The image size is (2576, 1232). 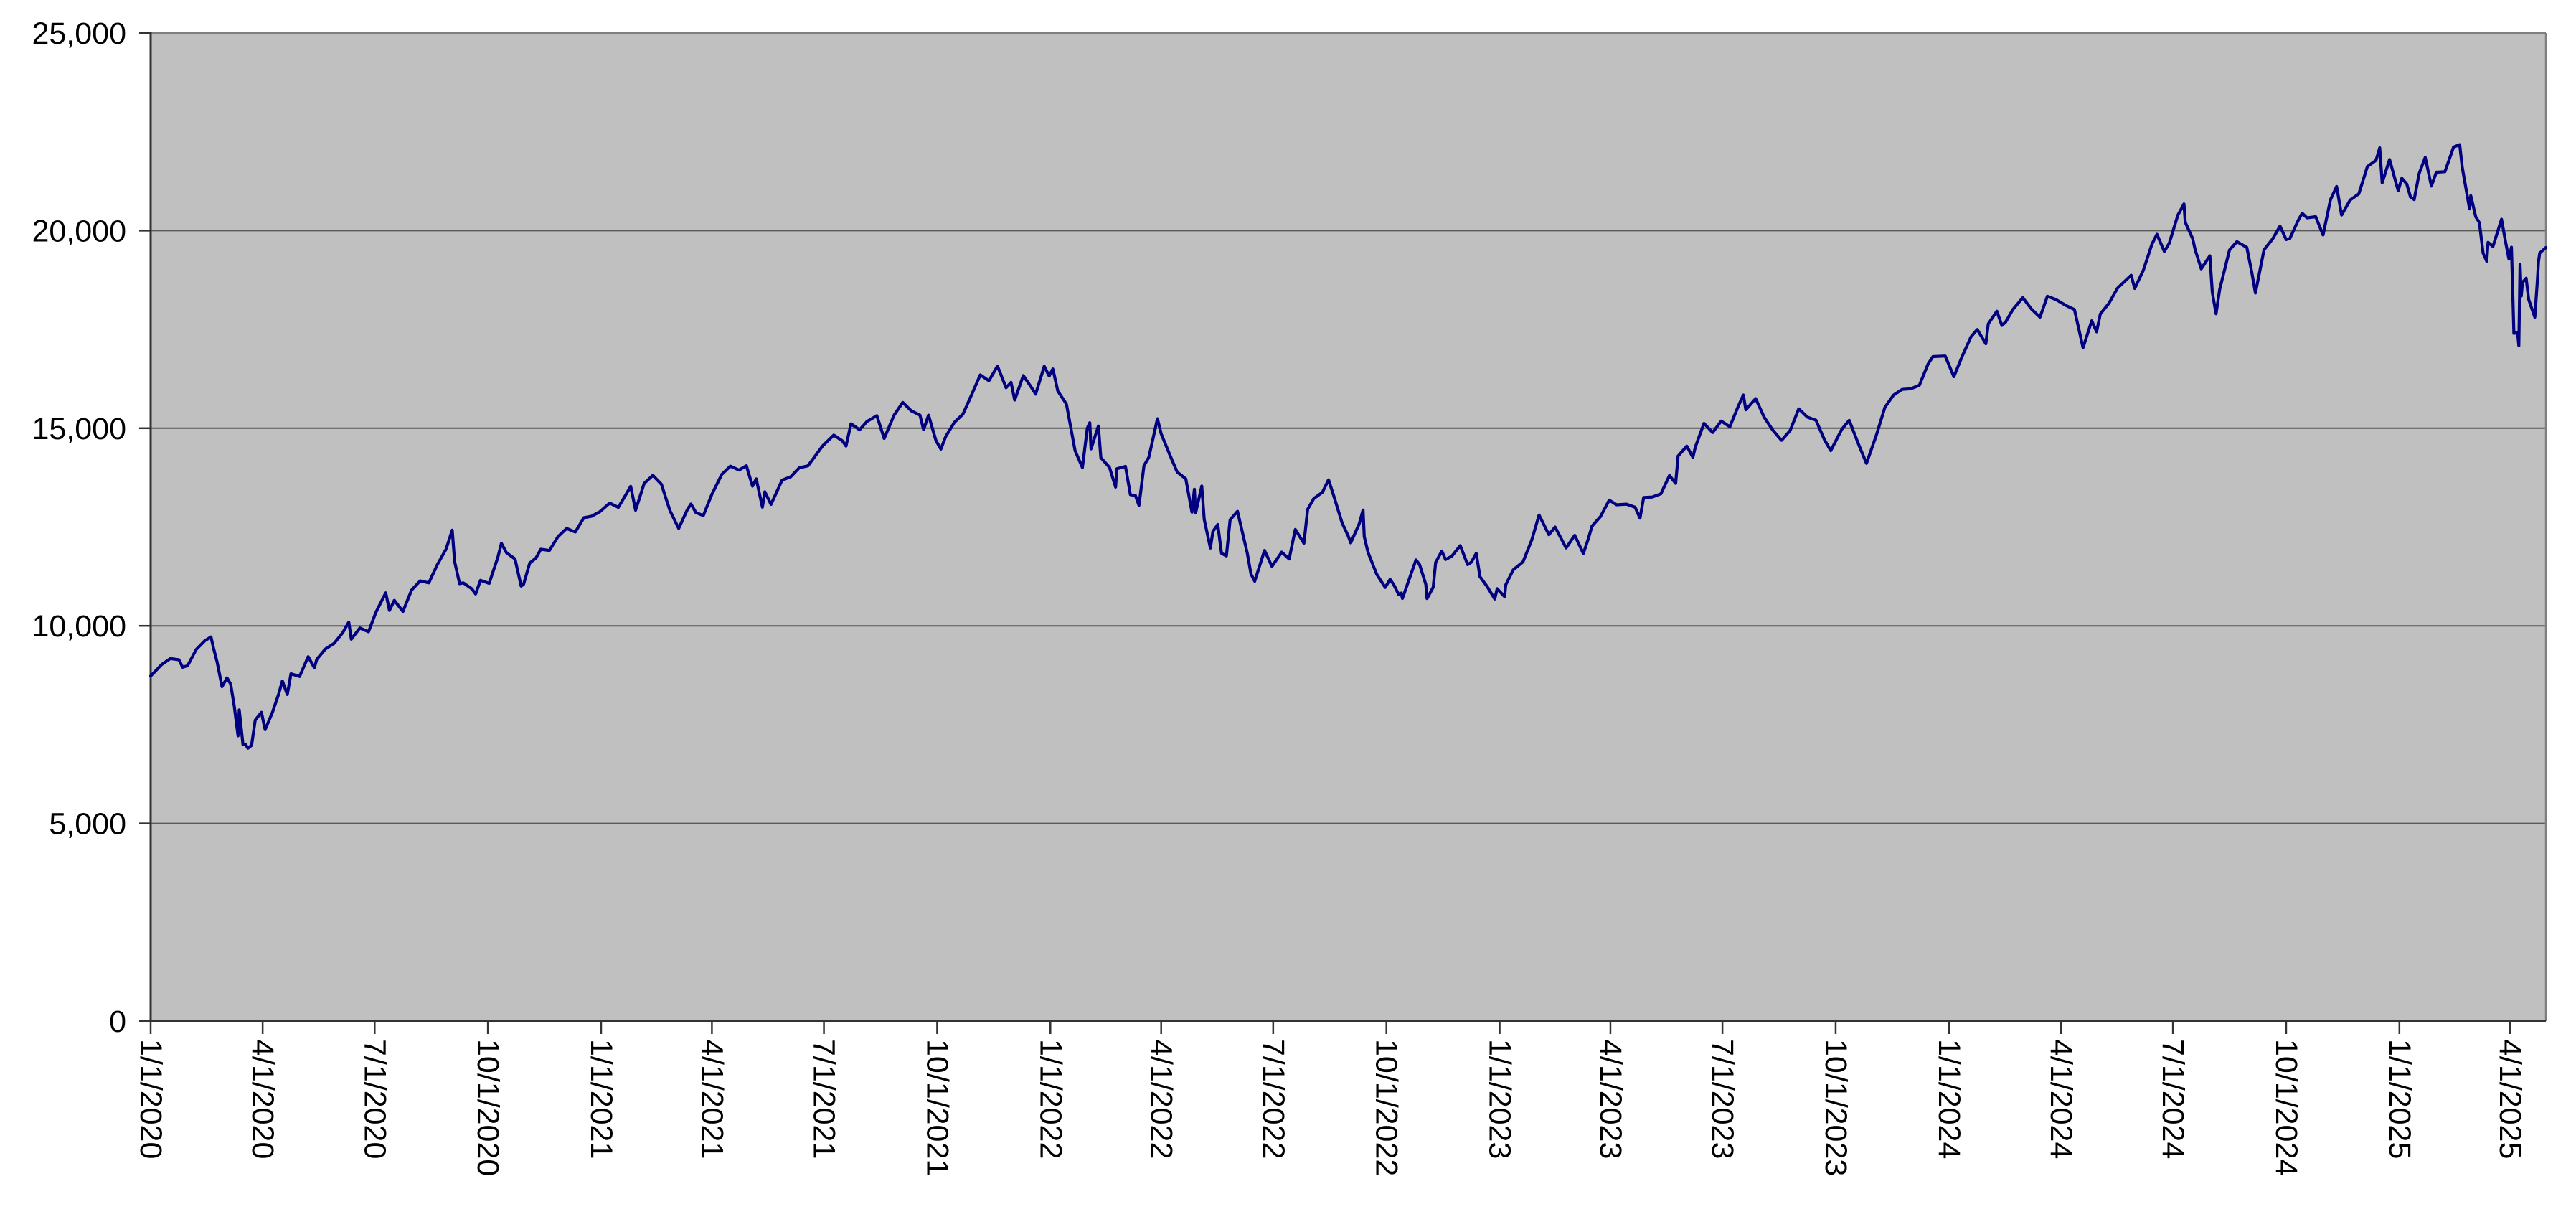 I want to click on y-axis-label: 0, so click(x=117, y=1022).